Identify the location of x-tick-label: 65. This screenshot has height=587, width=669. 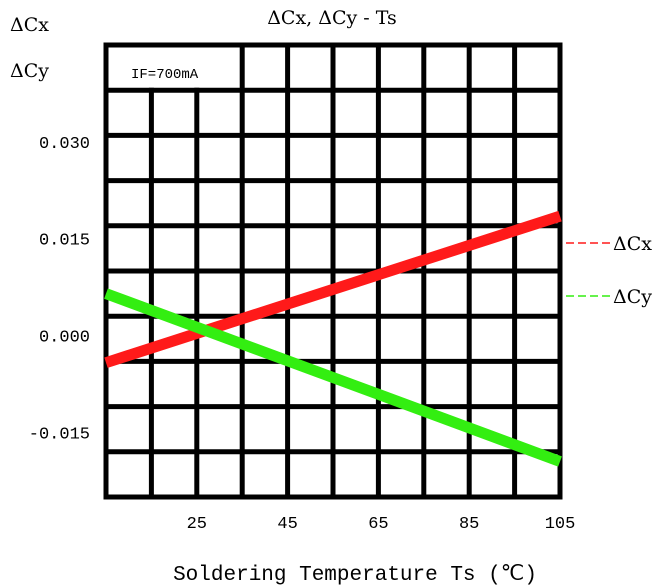
(378, 524).